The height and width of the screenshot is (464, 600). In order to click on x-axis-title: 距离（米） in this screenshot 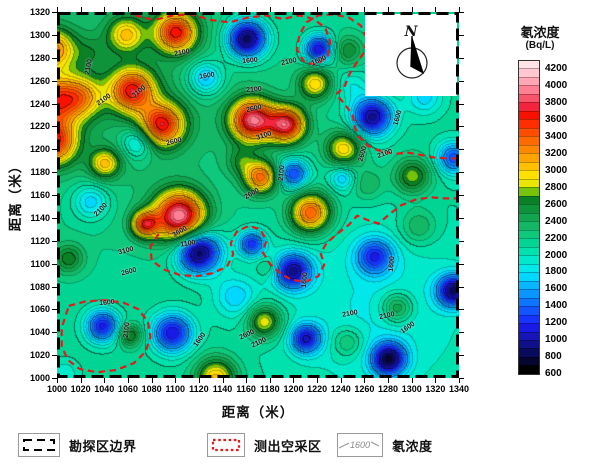, I will do `click(258, 412)`.